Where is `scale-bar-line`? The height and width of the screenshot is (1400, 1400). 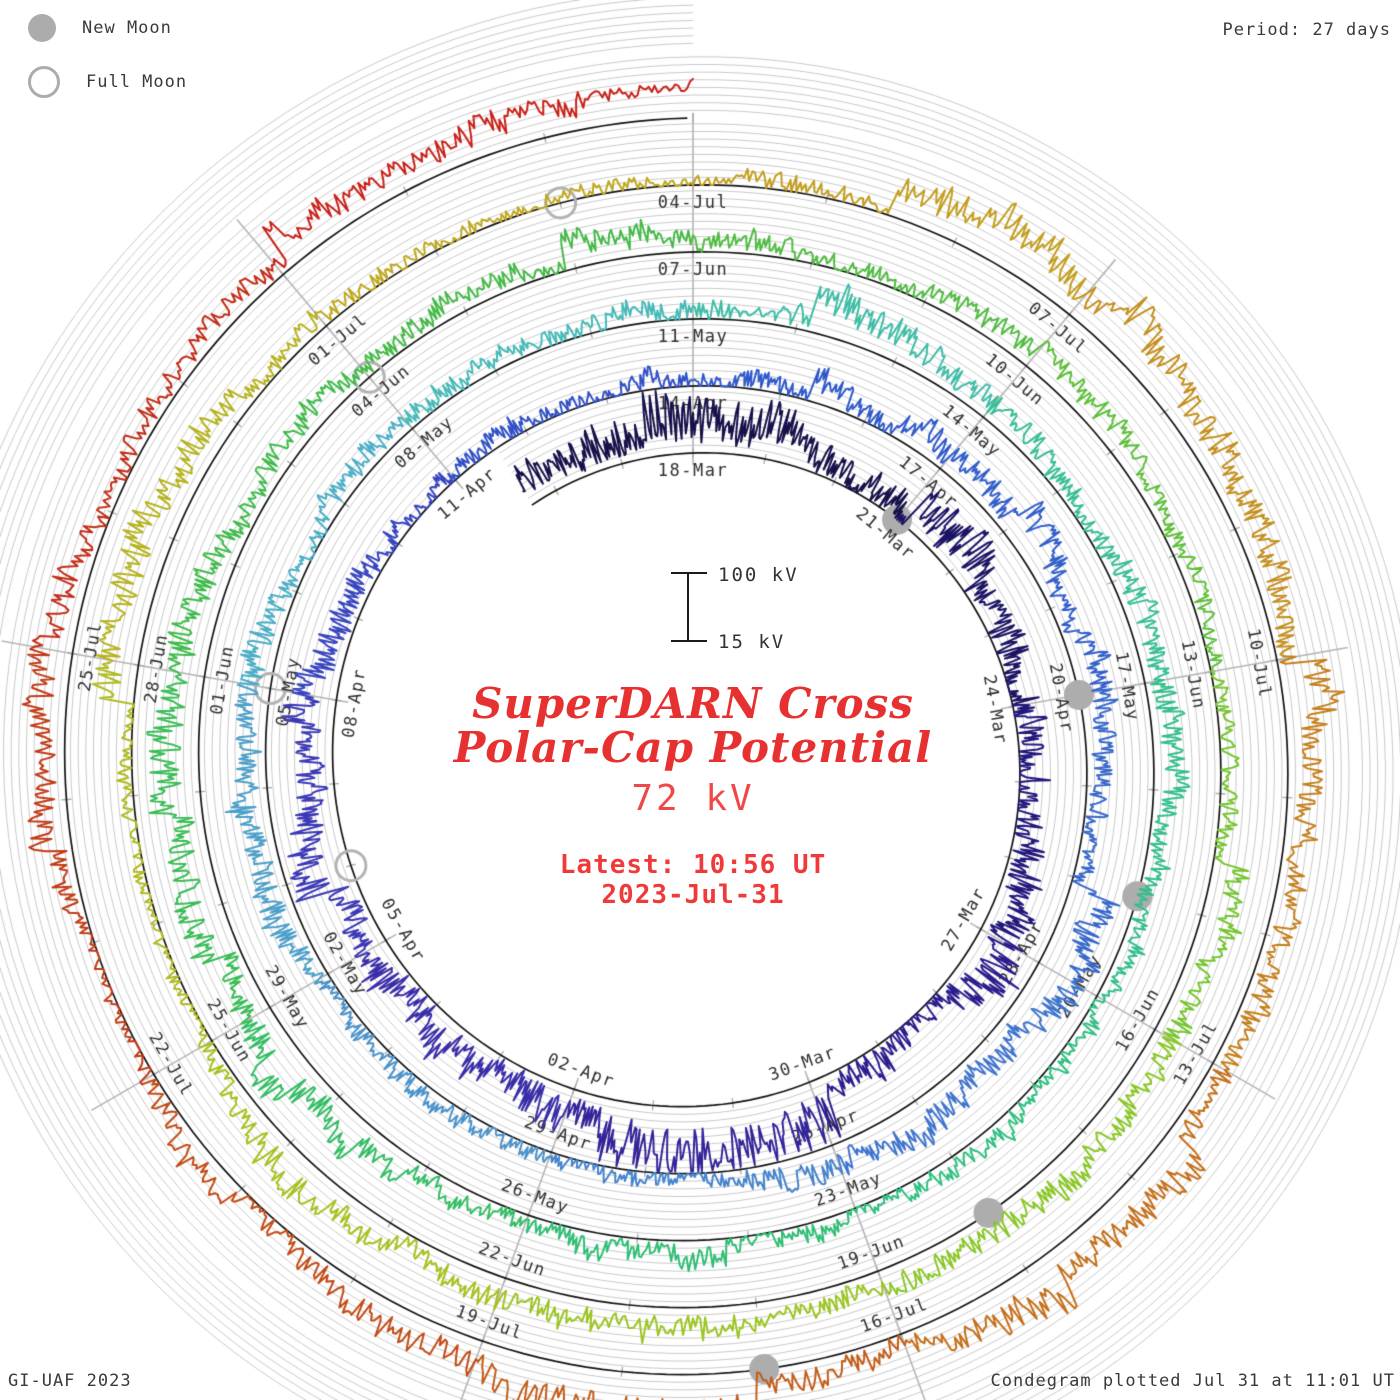 scale-bar-line is located at coordinates (688, 607).